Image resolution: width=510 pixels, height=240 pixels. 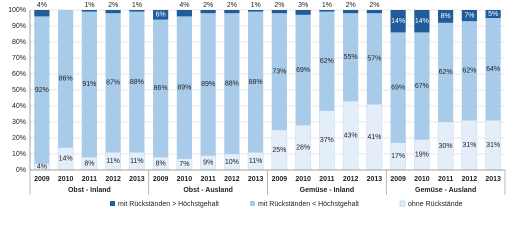 I want to click on group-label: Obst - Inland, so click(x=89, y=190).